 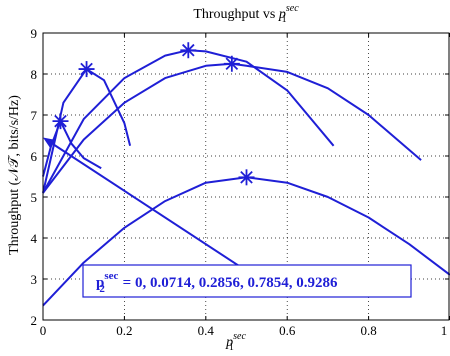 I want to click on x-axis-label: psec 1, so click(x=235, y=342).